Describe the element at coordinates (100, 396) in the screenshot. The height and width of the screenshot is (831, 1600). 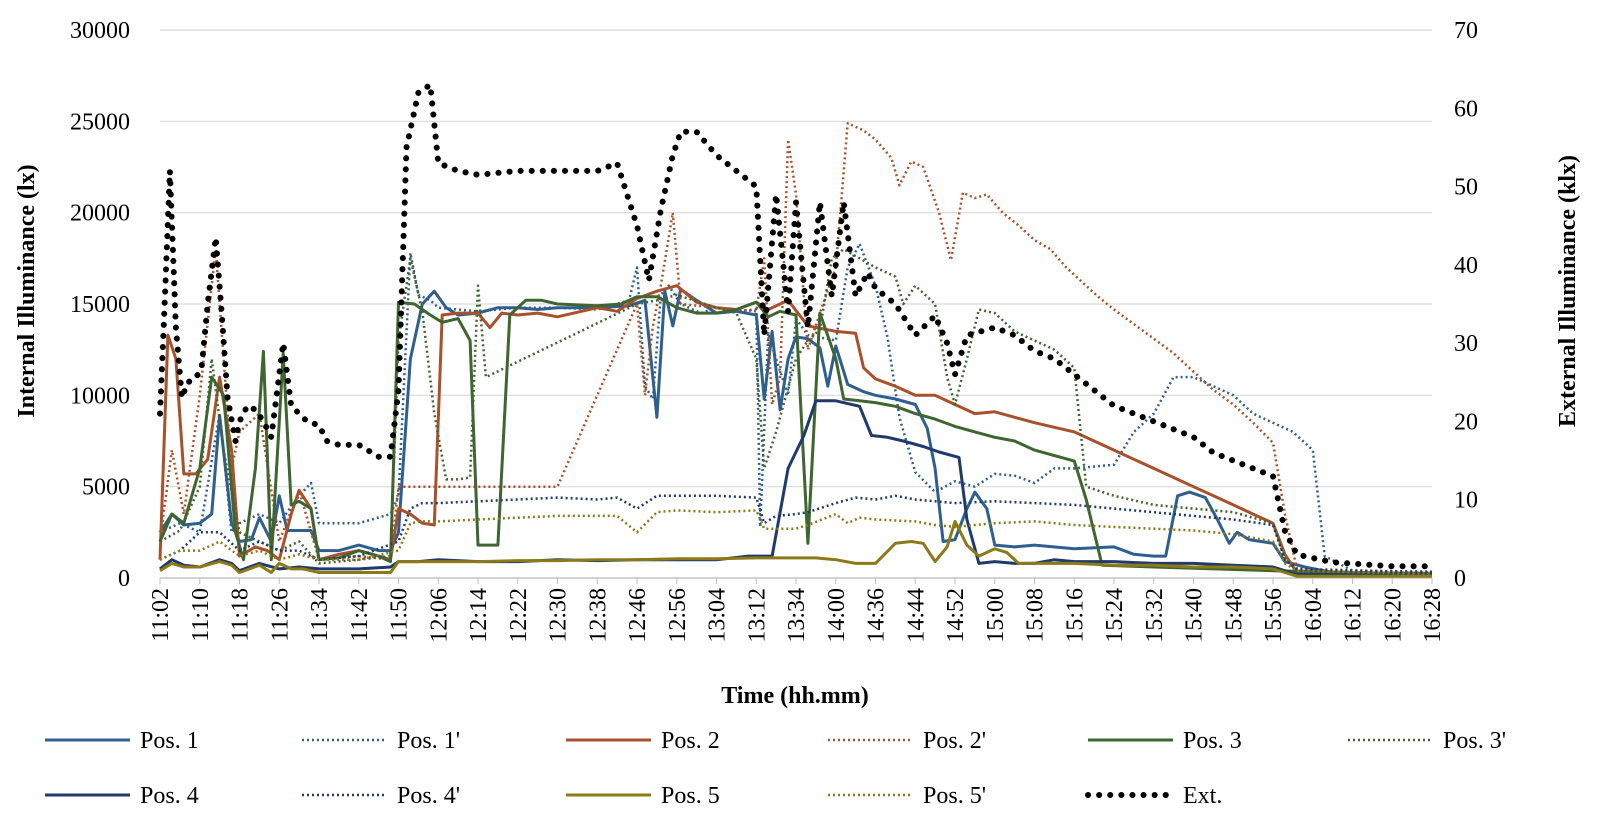
I see `left-tick-label: 10000` at that location.